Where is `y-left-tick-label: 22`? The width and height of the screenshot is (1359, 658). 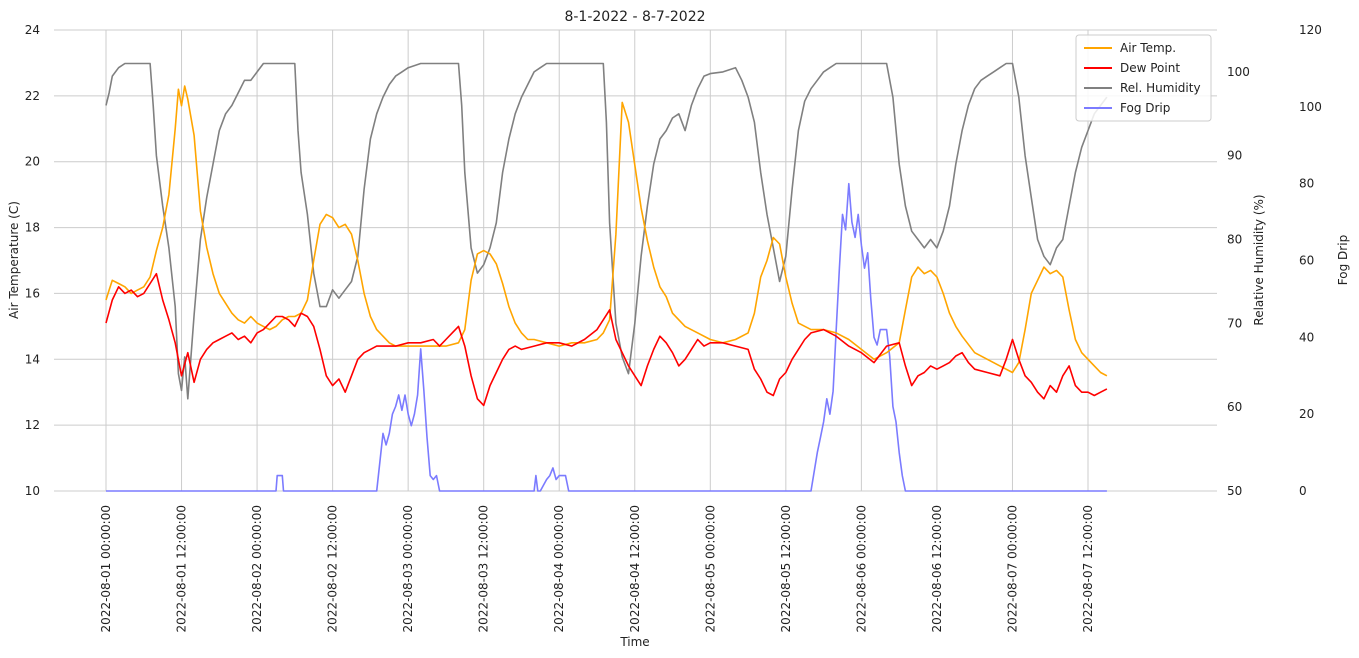 y-left-tick-label: 22 is located at coordinates (32, 96).